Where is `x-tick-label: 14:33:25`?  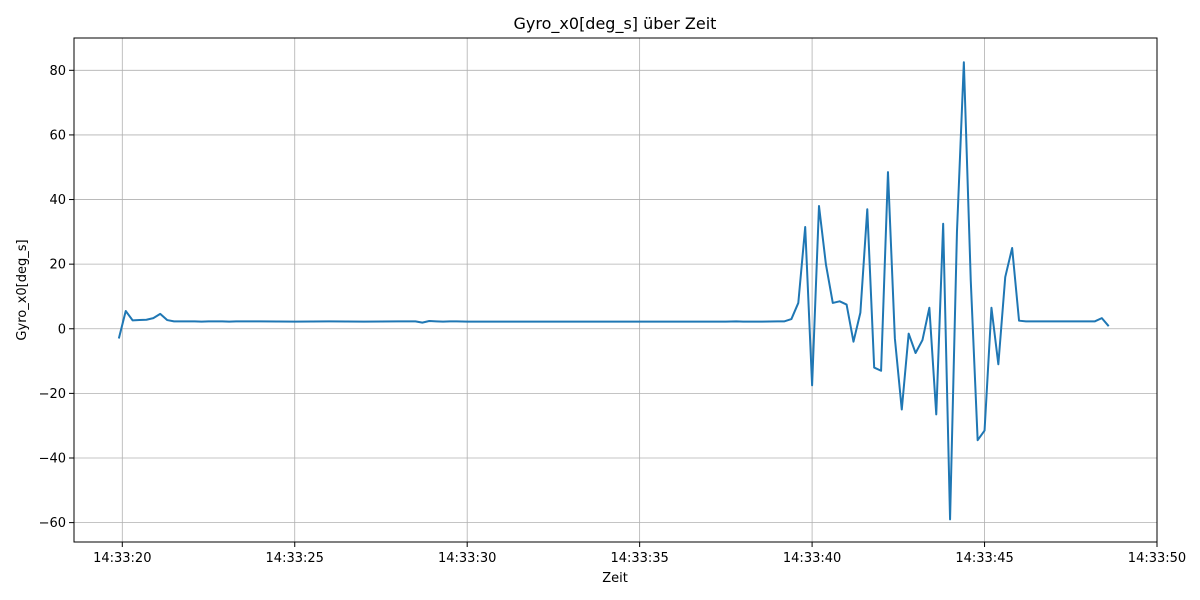
x-tick-label: 14:33:25 is located at coordinates (295, 558).